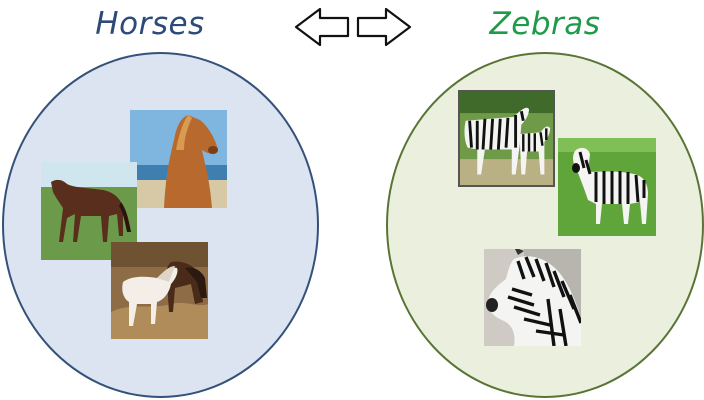 The height and width of the screenshot is (400, 704). What do you see at coordinates (159, 290) in the screenshot?
I see `horse-photo-running-herd` at bounding box center [159, 290].